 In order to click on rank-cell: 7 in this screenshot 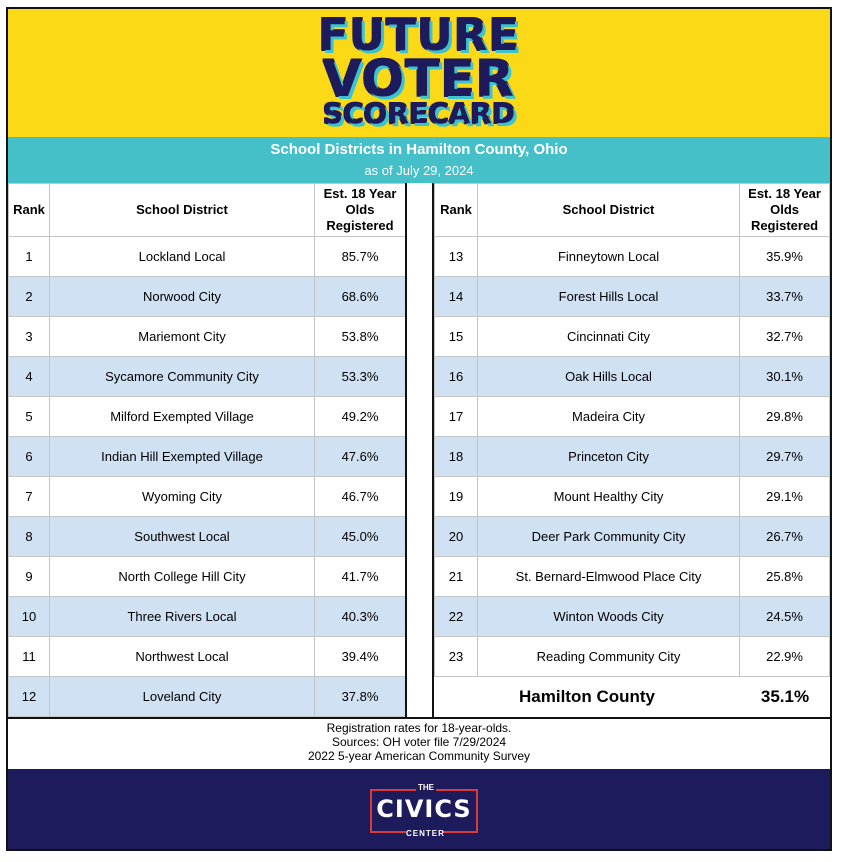, I will do `click(29, 496)`.